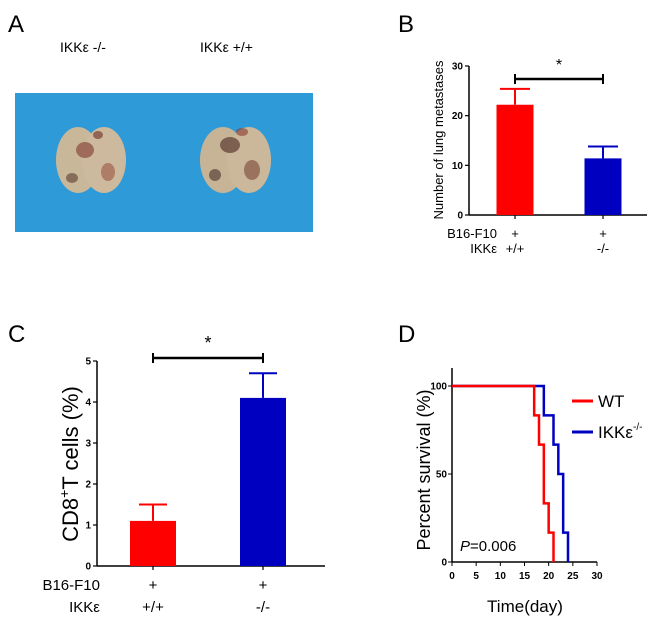 The height and width of the screenshot is (628, 650). What do you see at coordinates (525, 576) in the screenshot?
I see `x-tick-label: 15` at bounding box center [525, 576].